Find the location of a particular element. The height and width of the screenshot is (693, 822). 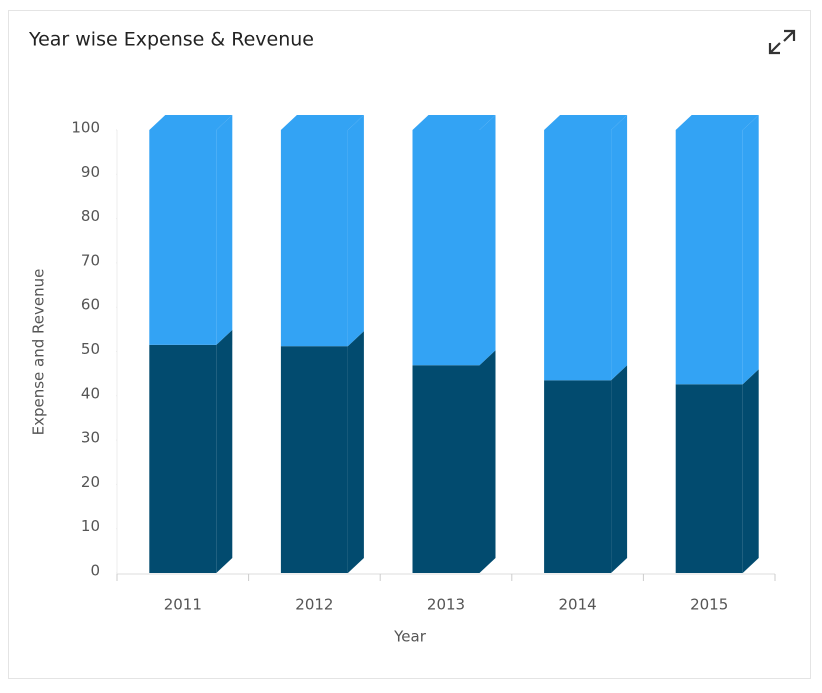

y-tick-label: 0 is located at coordinates (95, 571).